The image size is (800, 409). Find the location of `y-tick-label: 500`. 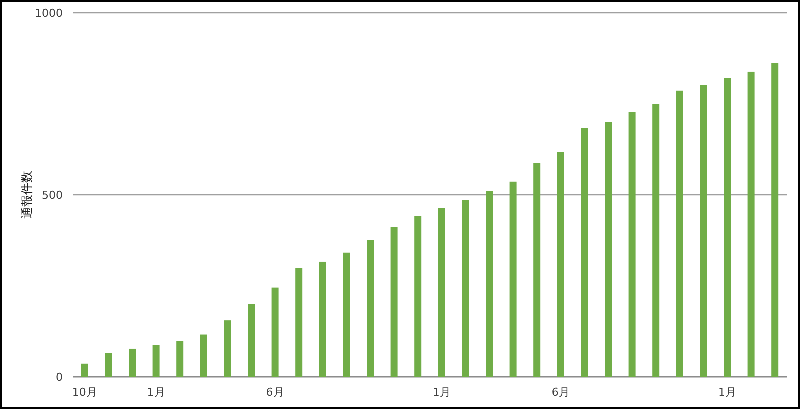

y-tick-label: 500 is located at coordinates (52, 195).